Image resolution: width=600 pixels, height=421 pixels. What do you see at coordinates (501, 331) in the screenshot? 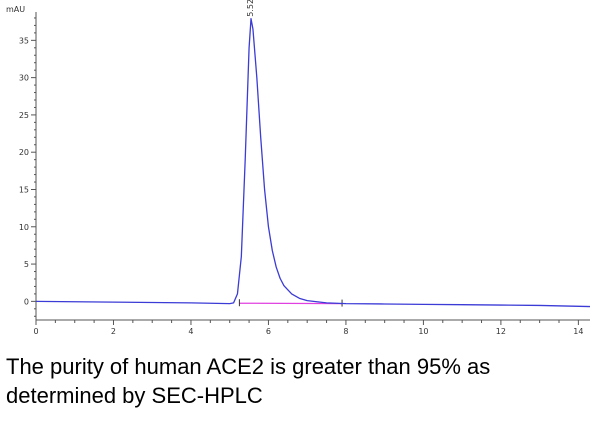
I see `x-tick-label: 12` at bounding box center [501, 331].